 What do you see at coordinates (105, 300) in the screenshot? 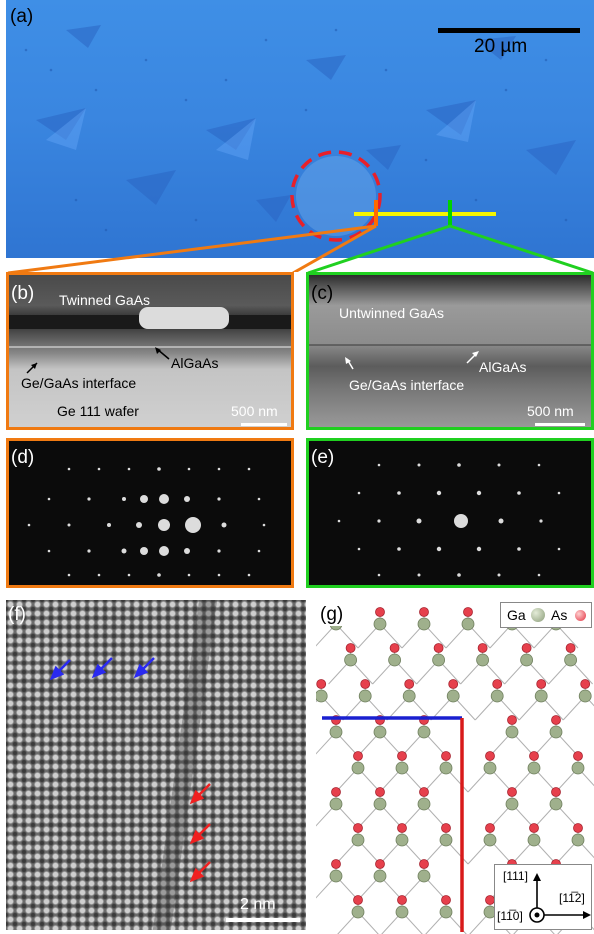
I see `label-twinned-gaas: Twinned GaAs` at bounding box center [105, 300].